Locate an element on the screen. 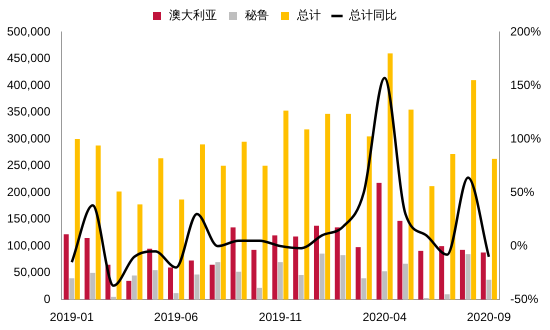  y-tick-label: 50,000 is located at coordinates (32, 272).